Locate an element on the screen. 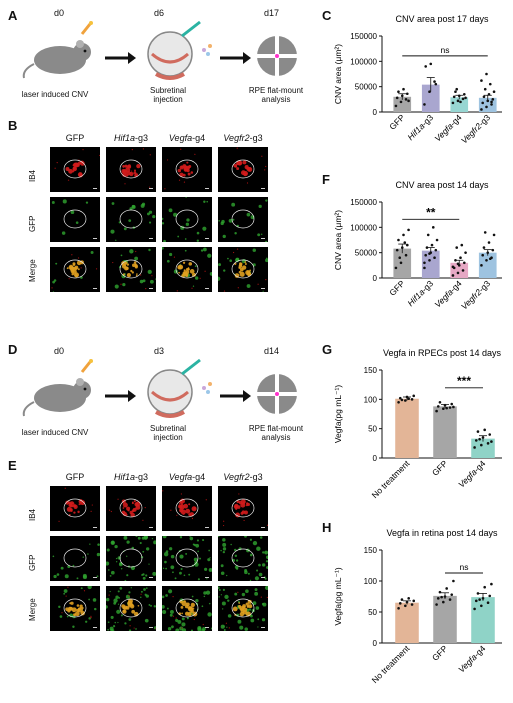 This screenshot has width=513, height=703. grid-row-header: GFP is located at coordinates (32, 223).